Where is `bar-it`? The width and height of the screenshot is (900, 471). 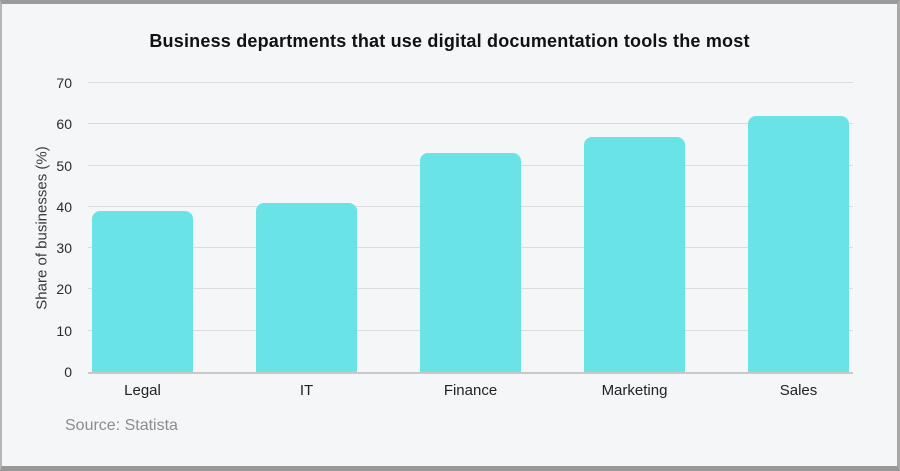
bar-it is located at coordinates (306, 287).